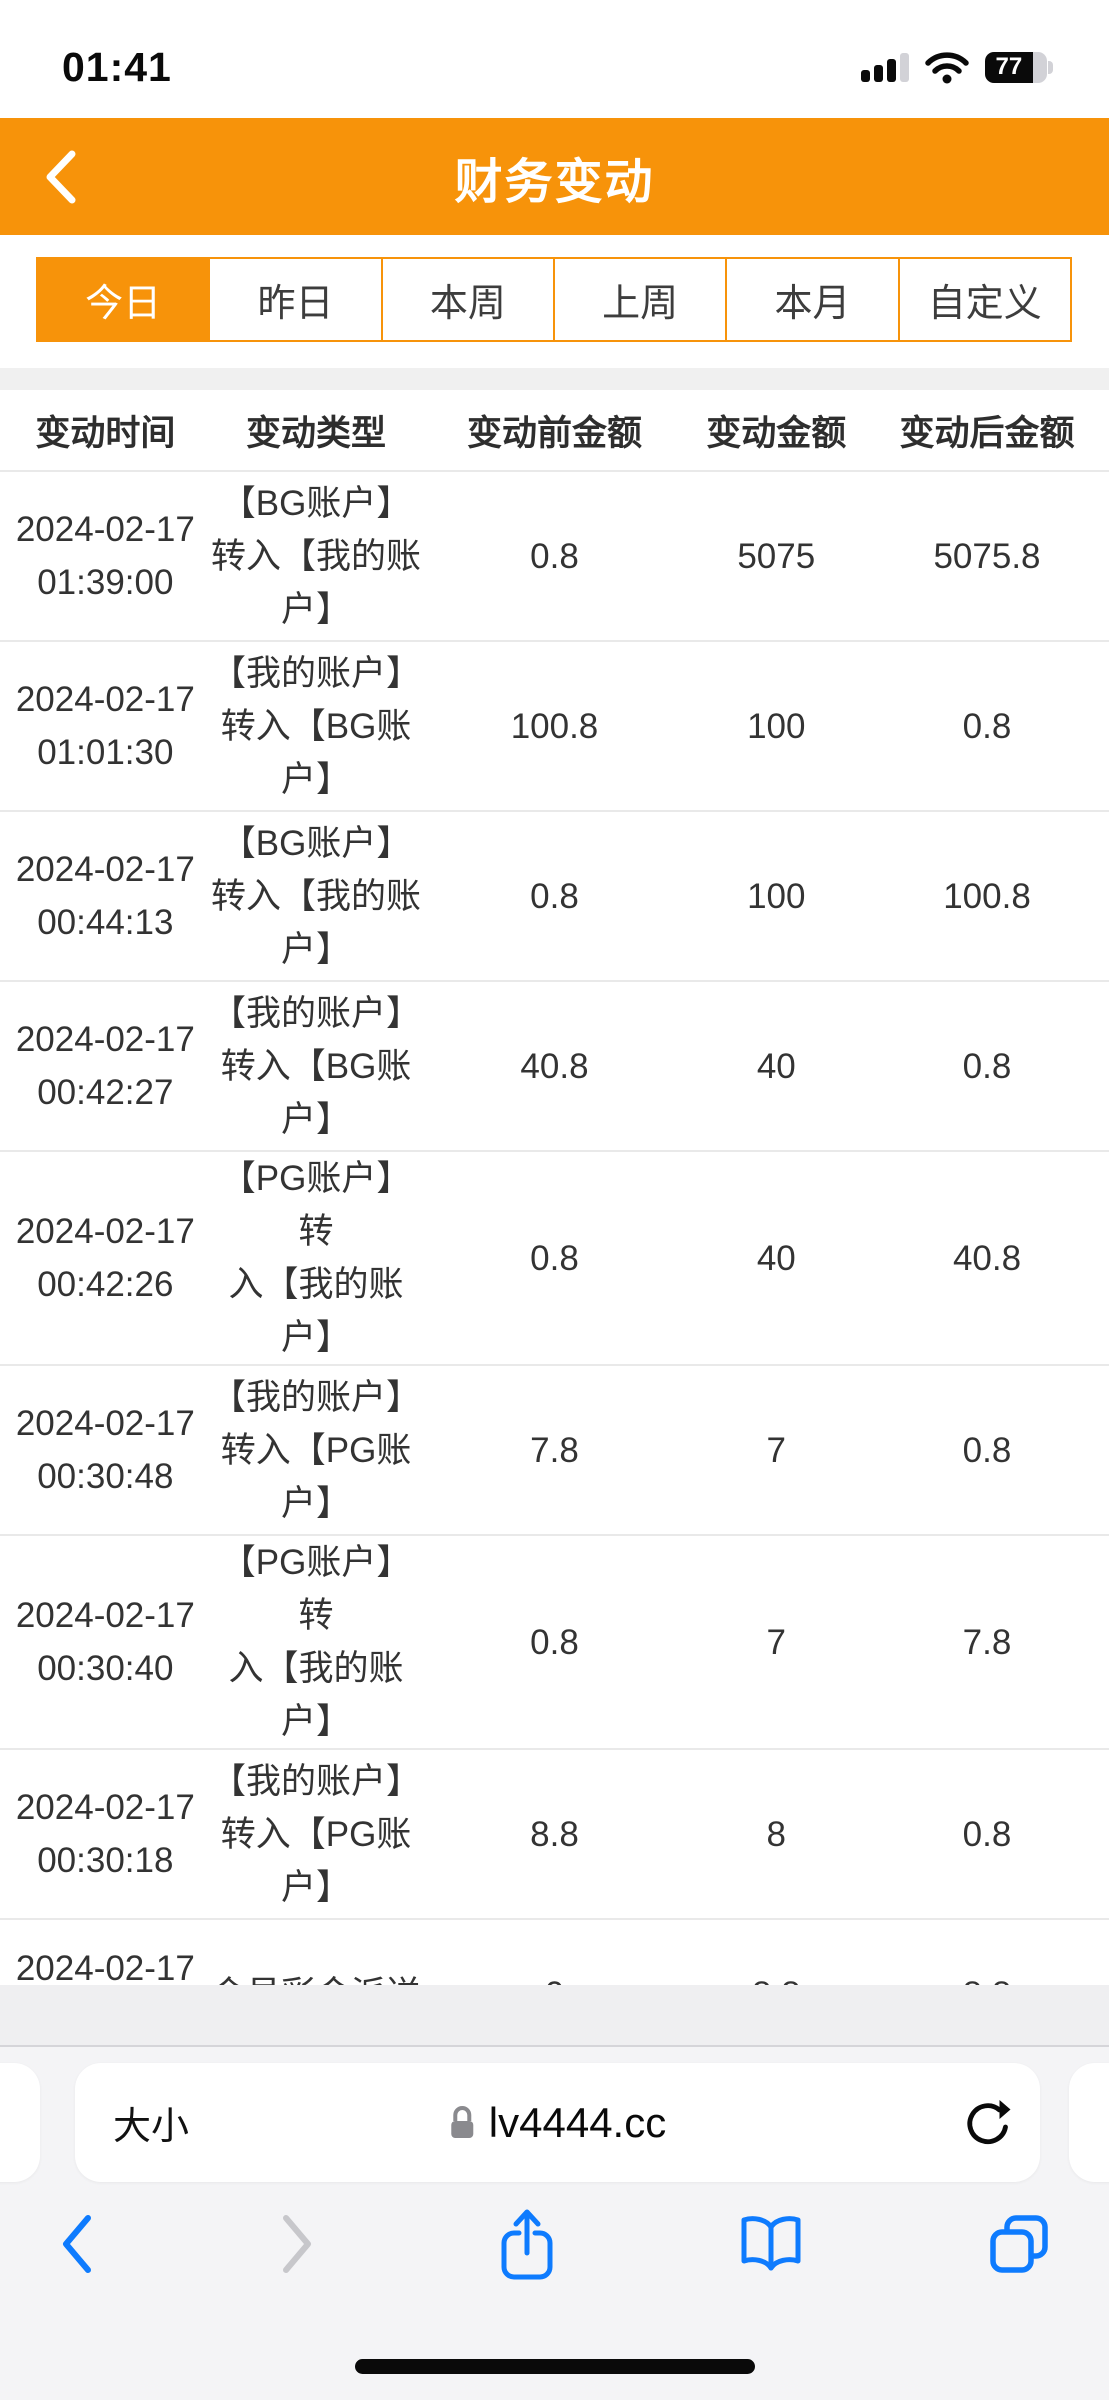 The image size is (1109, 2400). Describe the element at coordinates (771, 2244) in the screenshot. I see `bookmarks-button` at that location.